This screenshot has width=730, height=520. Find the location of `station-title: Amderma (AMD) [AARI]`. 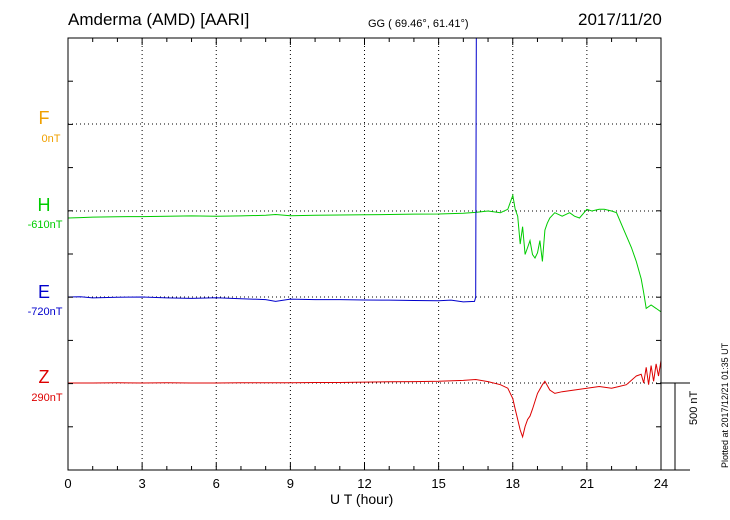

station-title: Amderma (AMD) [AARI] is located at coordinates (159, 19).